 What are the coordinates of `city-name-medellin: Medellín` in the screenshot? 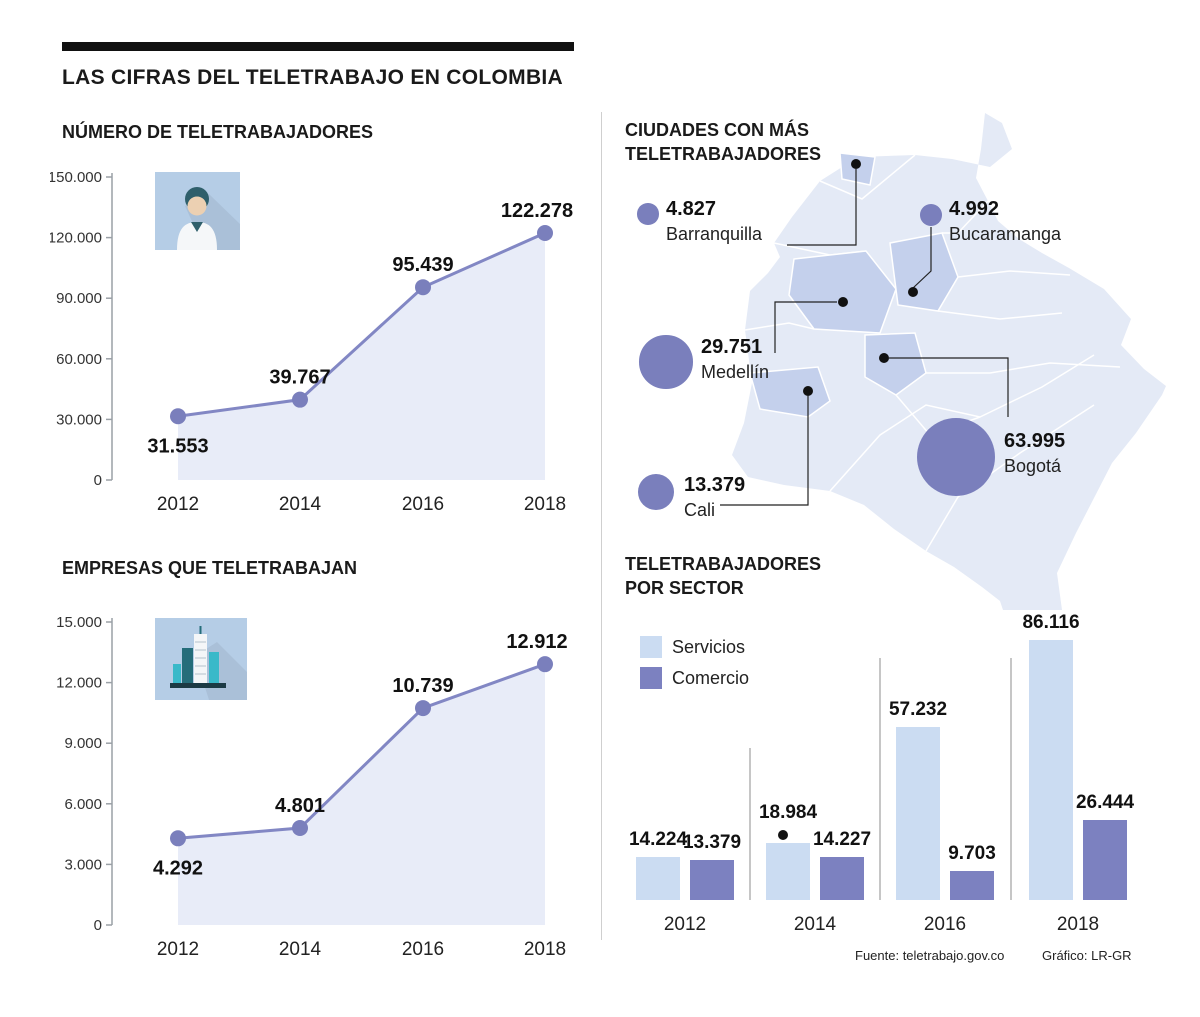 It's located at (735, 372).